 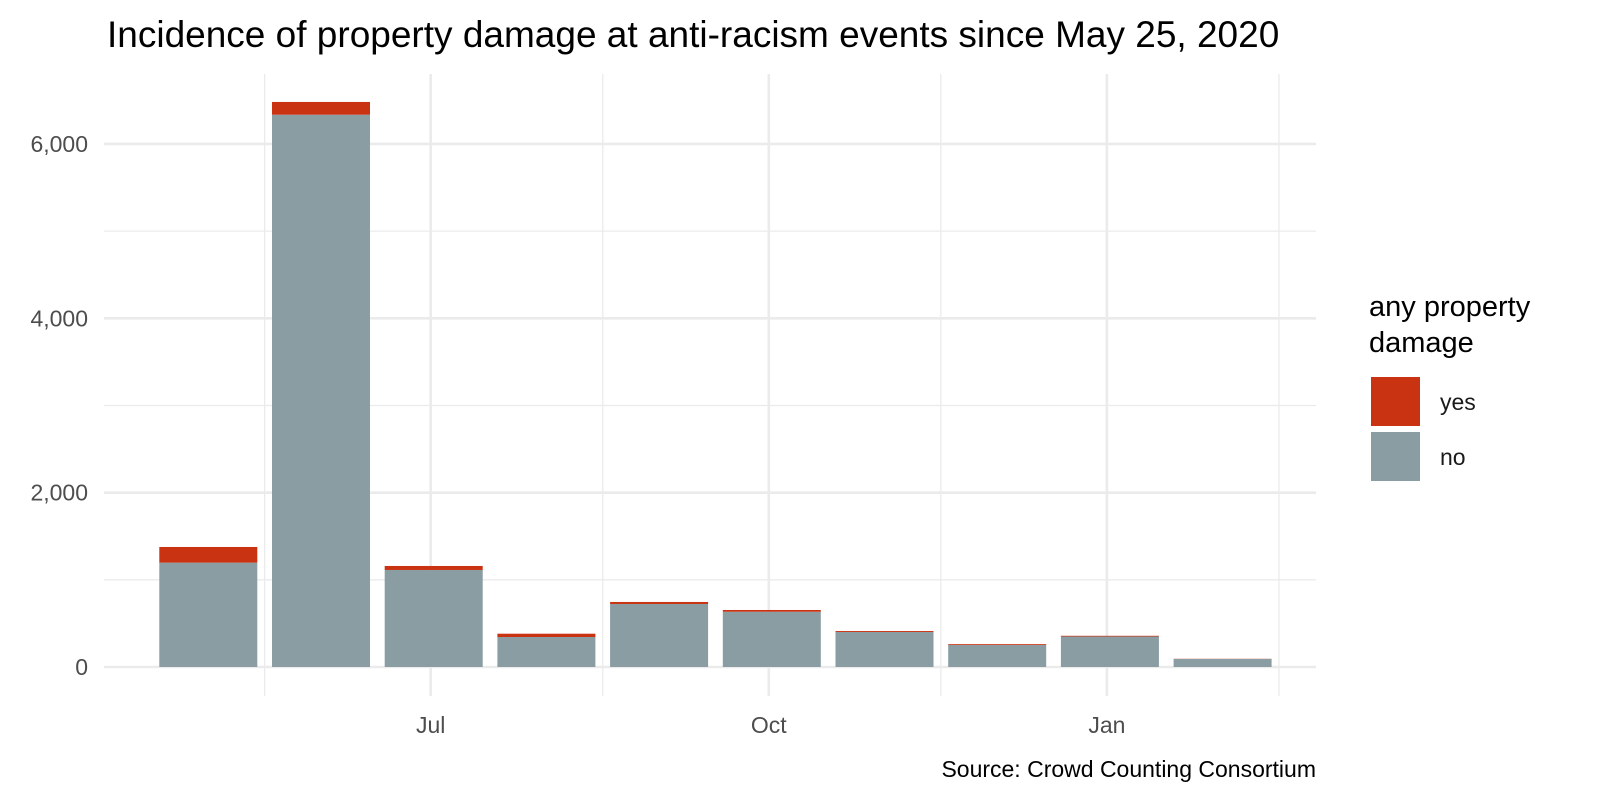 I want to click on legend: any property damage yes no, so click(x=1450, y=386).